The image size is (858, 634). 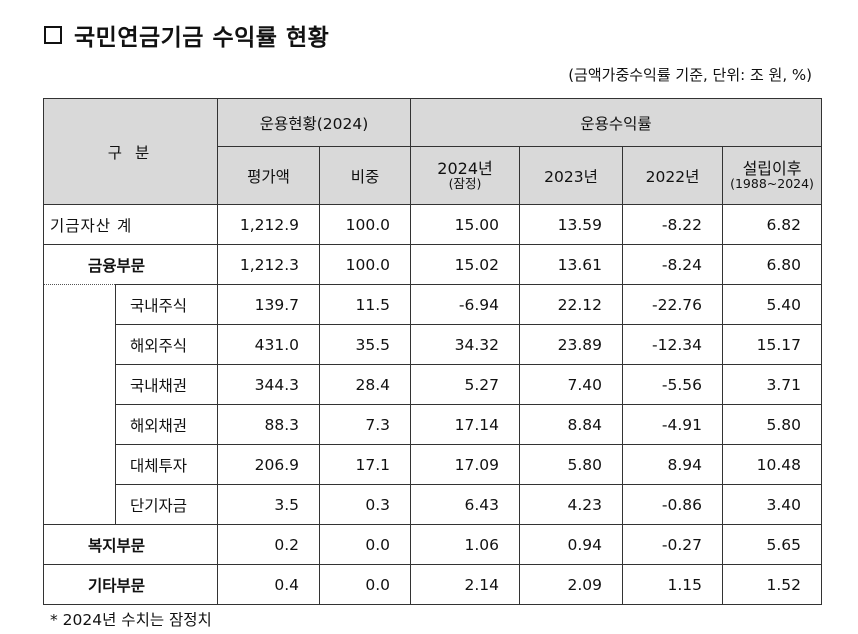 I want to click on cell-since: 5.65, so click(x=772, y=544).